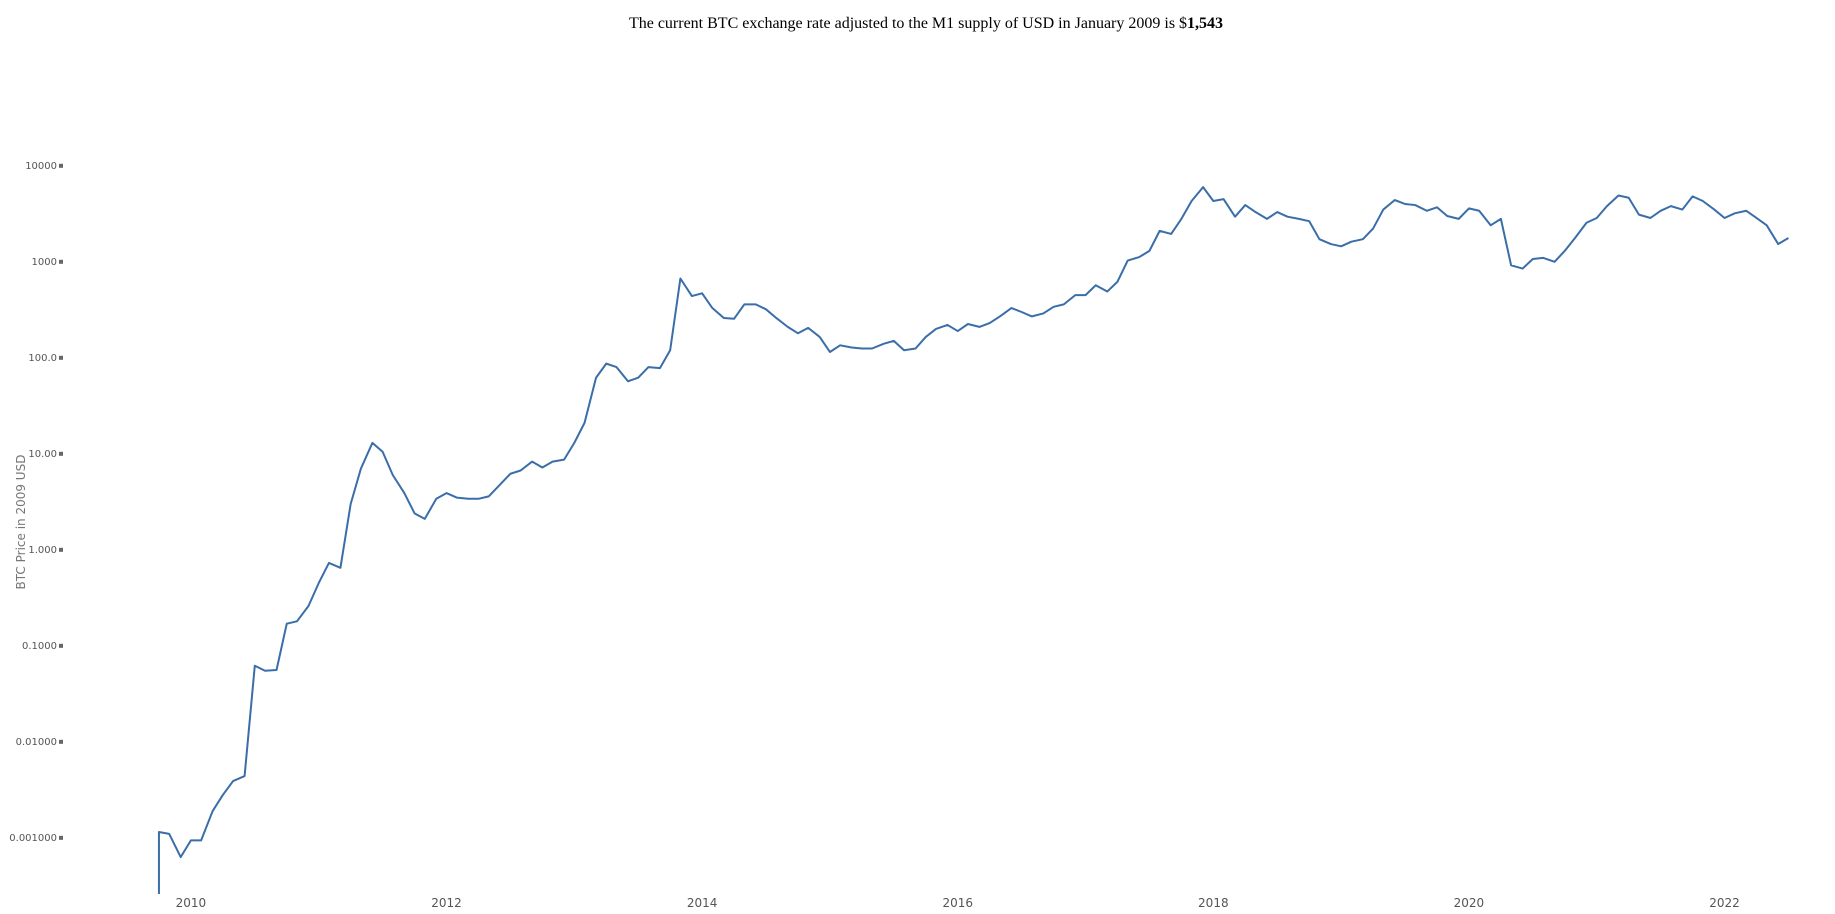  I want to click on y-tick-label: 1.000, so click(42, 550).